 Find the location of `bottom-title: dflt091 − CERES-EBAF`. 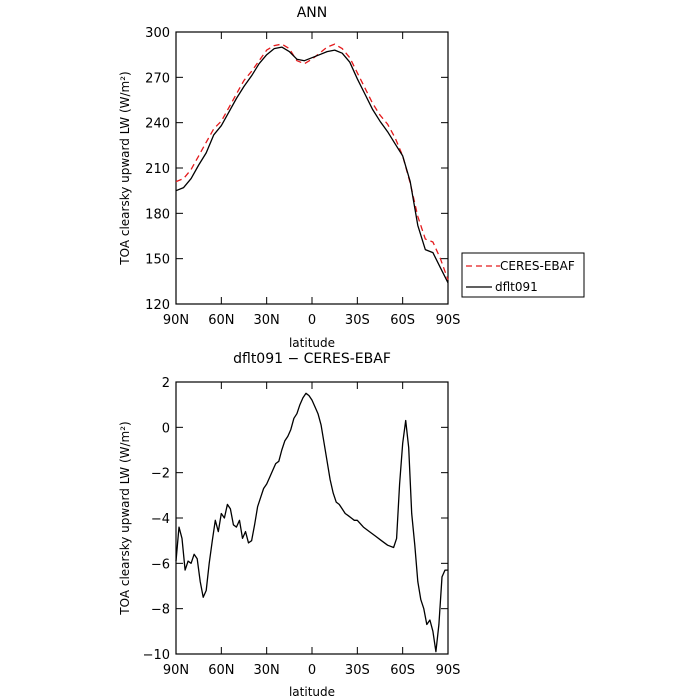

bottom-title: dflt091 − CERES-EBAF is located at coordinates (312, 359).